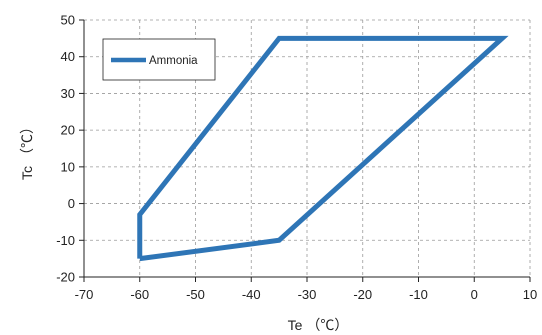  What do you see at coordinates (65, 149) in the screenshot?
I see `y-tick-labels: -20 -10 0 10 20 30 40 50` at bounding box center [65, 149].